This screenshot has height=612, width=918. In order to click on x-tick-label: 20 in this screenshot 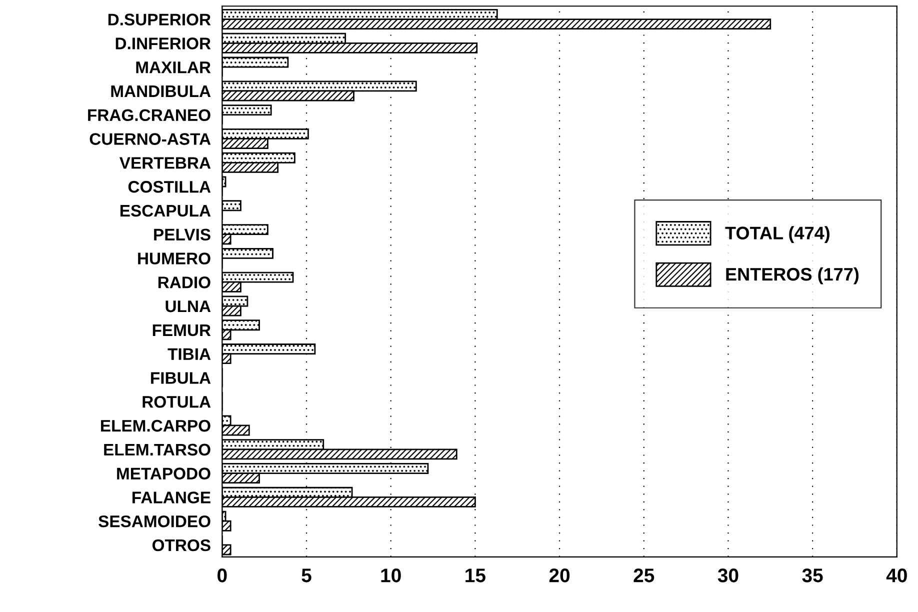, I will do `click(559, 575)`.